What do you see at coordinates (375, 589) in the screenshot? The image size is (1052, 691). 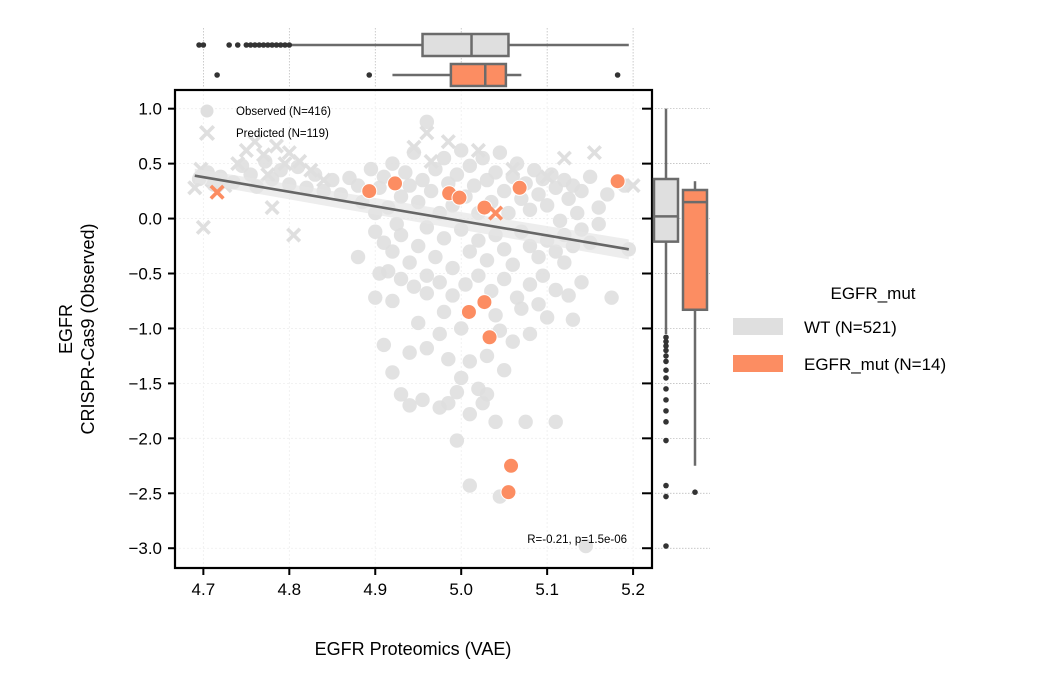 I see `x-tick-label: 4.9` at bounding box center [375, 589].